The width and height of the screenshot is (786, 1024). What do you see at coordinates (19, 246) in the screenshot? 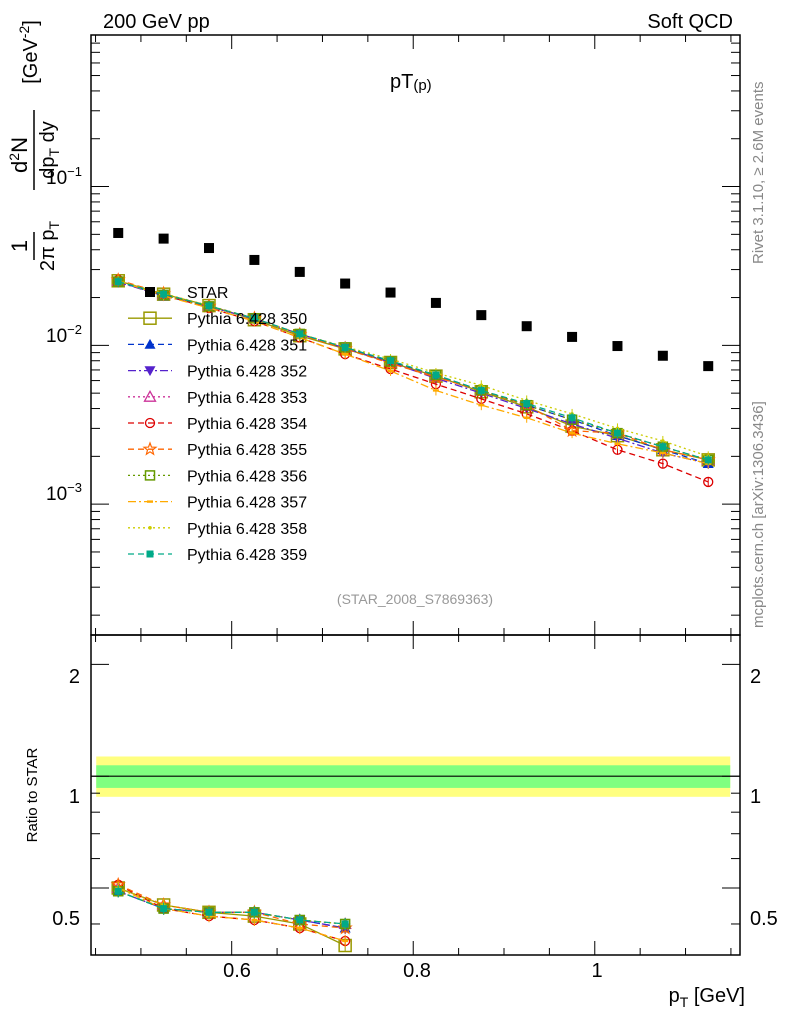
I see `svg-text: 1` at bounding box center [19, 246].